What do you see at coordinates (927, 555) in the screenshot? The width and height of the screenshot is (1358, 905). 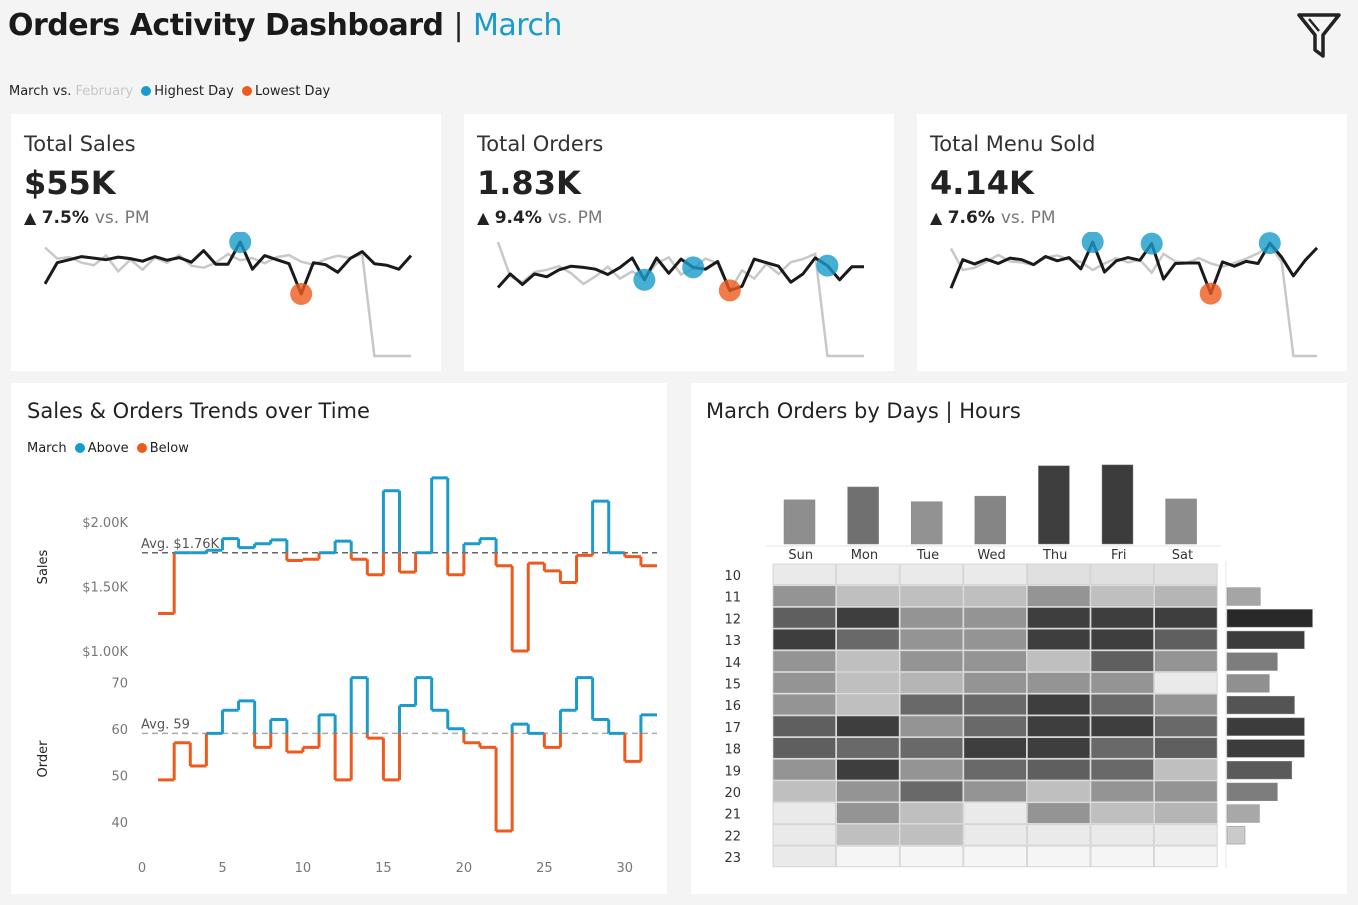 I see `day-label: Tue` at bounding box center [927, 555].